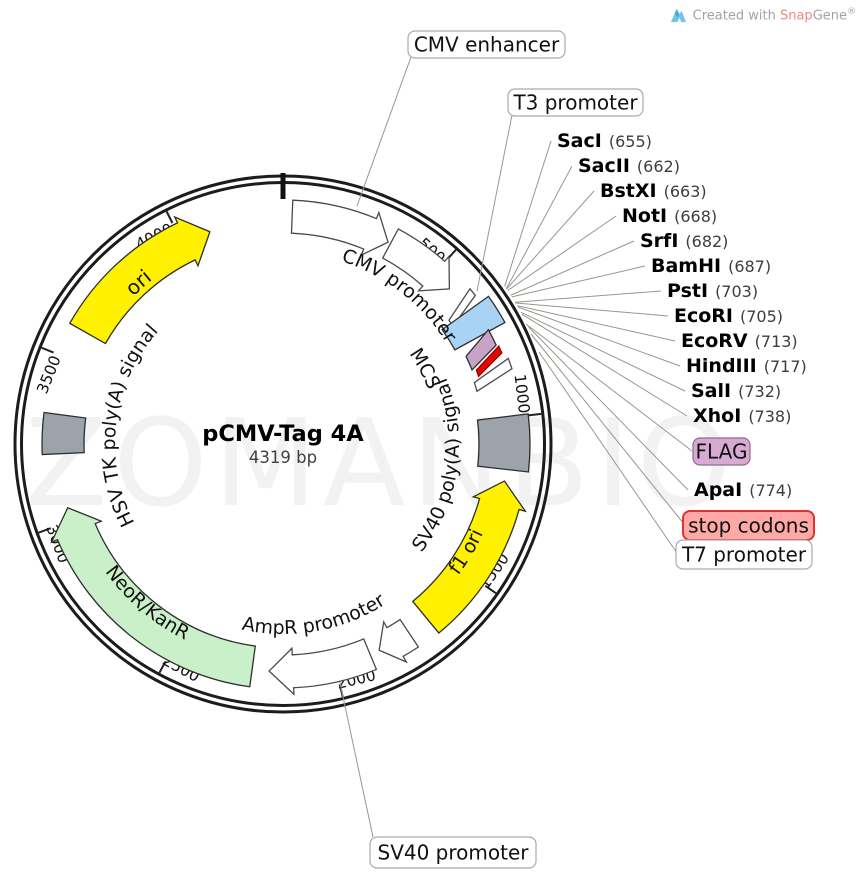 Image resolution: width=866 pixels, height=875 pixels. I want to click on watermark-text: ZOMANBIO, so click(381, 464).